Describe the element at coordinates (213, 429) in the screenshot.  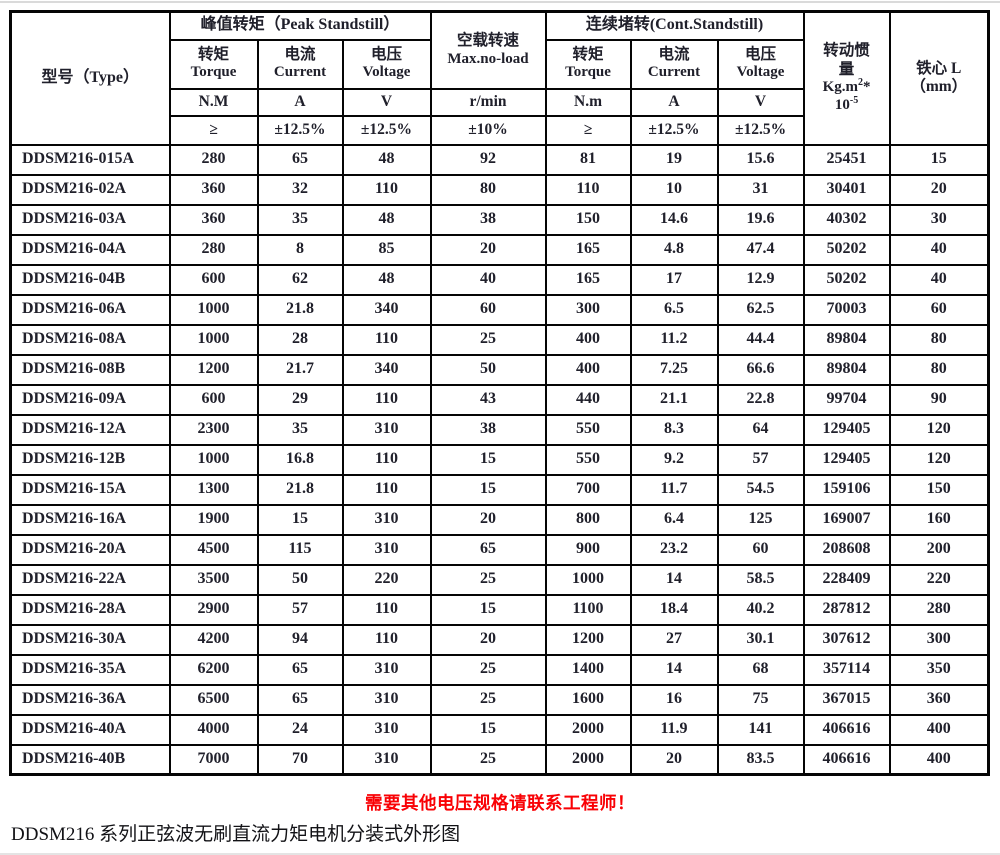
I see `value-cell: 2300` at that location.